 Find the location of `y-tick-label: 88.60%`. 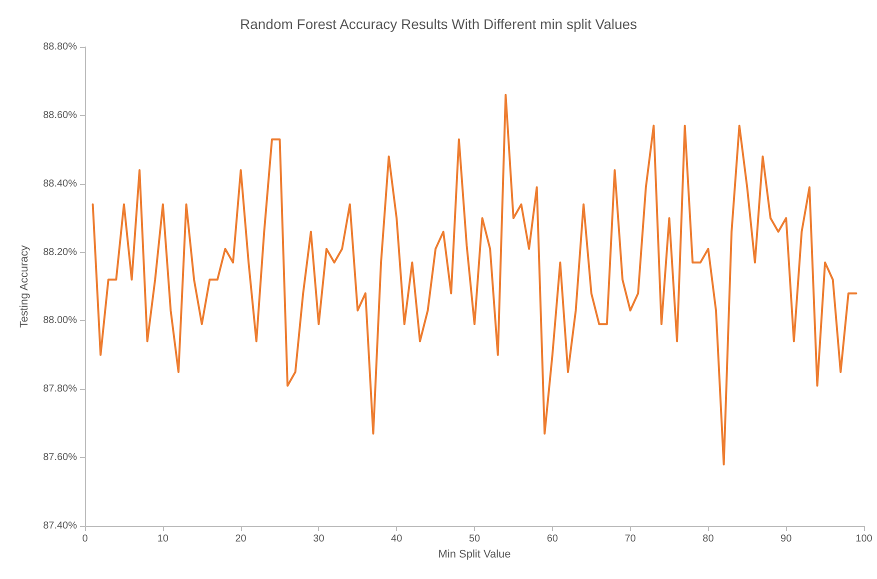

y-tick-label: 88.60% is located at coordinates (60, 115).